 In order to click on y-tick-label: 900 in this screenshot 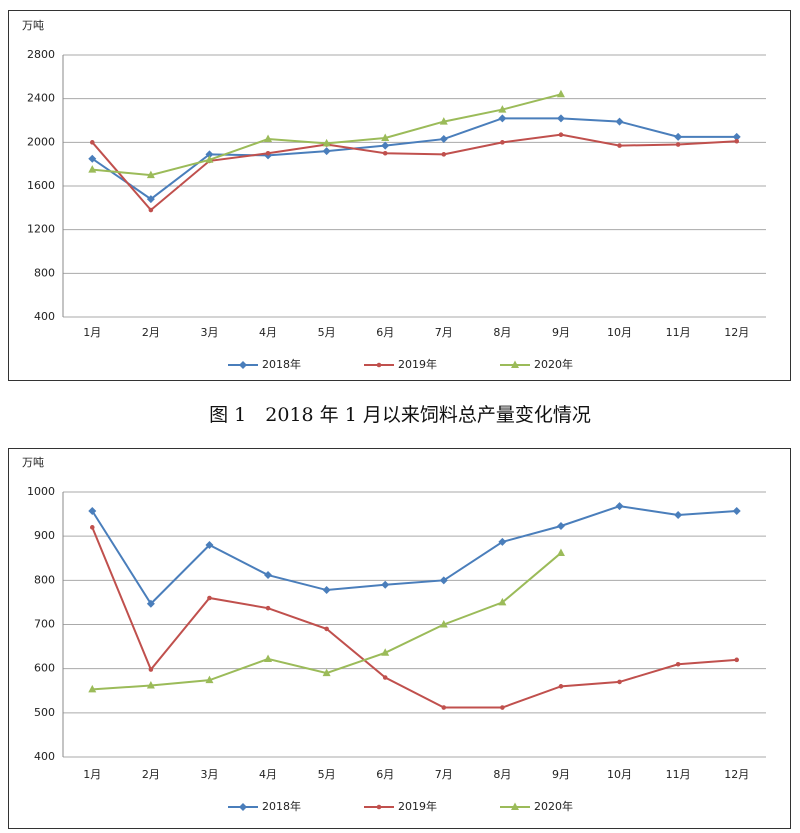, I will do `click(44, 535)`.